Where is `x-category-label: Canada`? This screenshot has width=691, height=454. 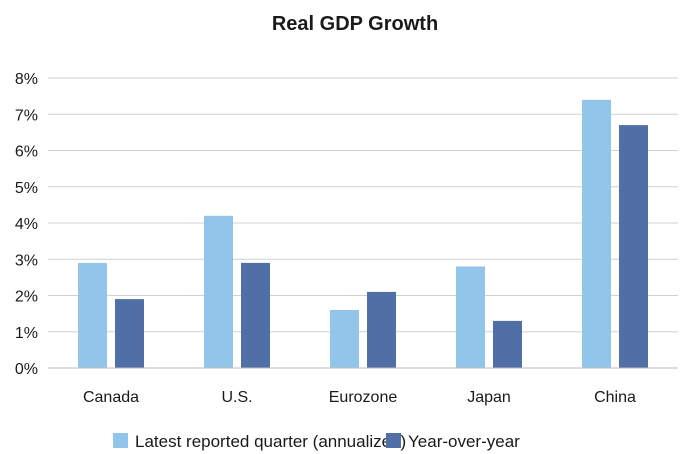 x-category-label: Canada is located at coordinates (111, 397).